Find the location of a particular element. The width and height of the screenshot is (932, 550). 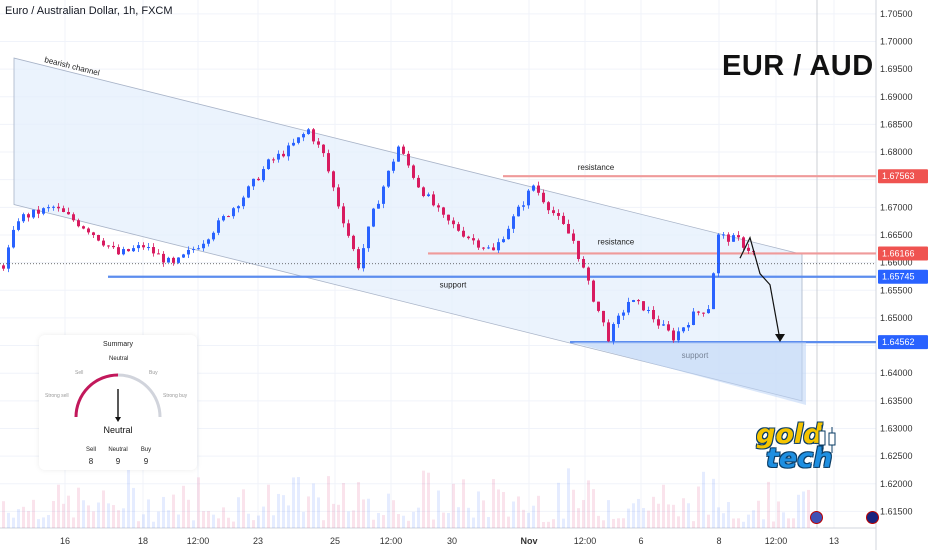

time-axis: 16 18 12:00 23 25 12:00 30 Nov 12:00 6 8 12:00 13 is located at coordinates (449, 541).